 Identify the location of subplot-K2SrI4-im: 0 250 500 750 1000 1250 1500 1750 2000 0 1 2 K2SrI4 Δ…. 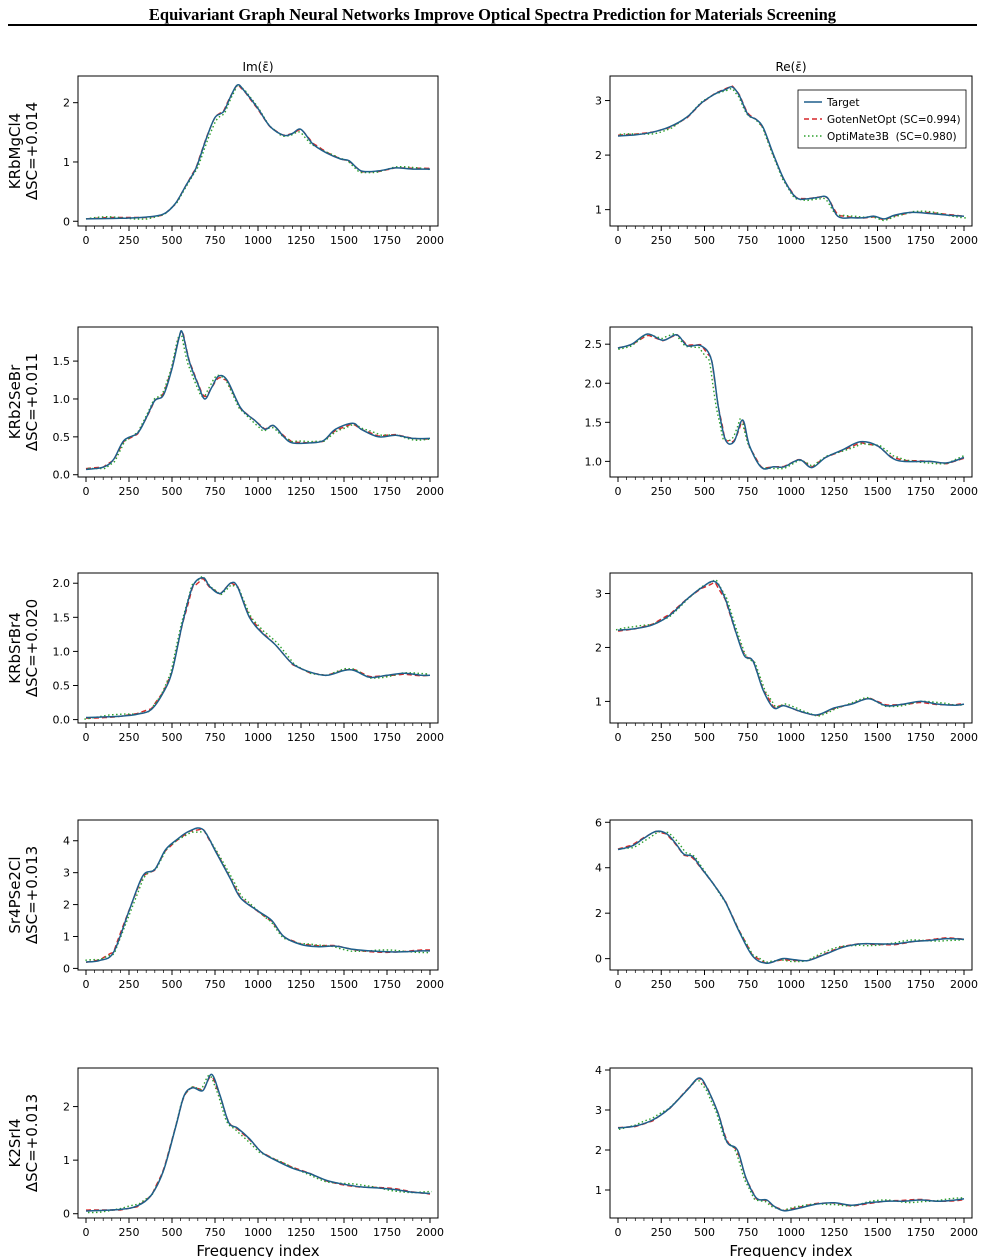
(225, 1162).